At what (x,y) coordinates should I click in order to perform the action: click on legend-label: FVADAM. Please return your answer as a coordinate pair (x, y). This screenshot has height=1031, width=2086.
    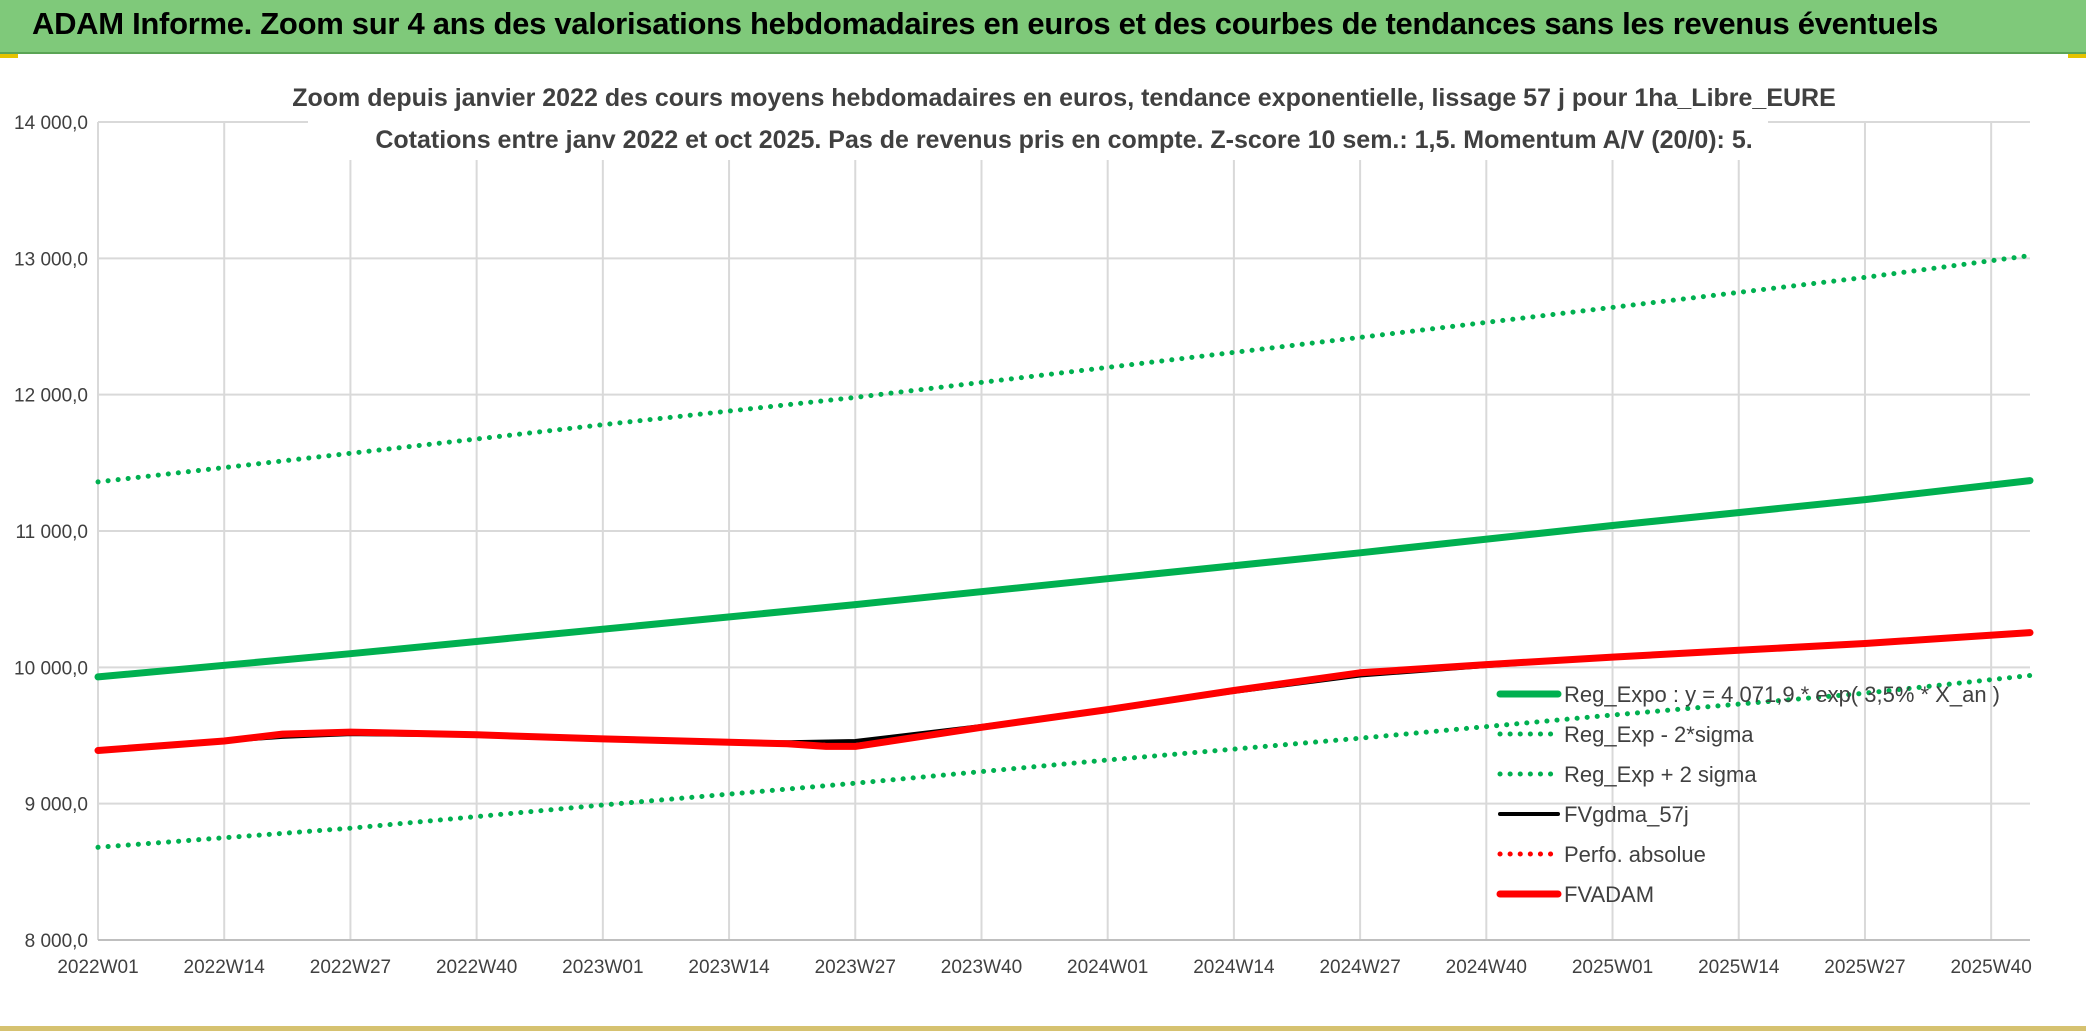
    Looking at the image, I should click on (1609, 894).